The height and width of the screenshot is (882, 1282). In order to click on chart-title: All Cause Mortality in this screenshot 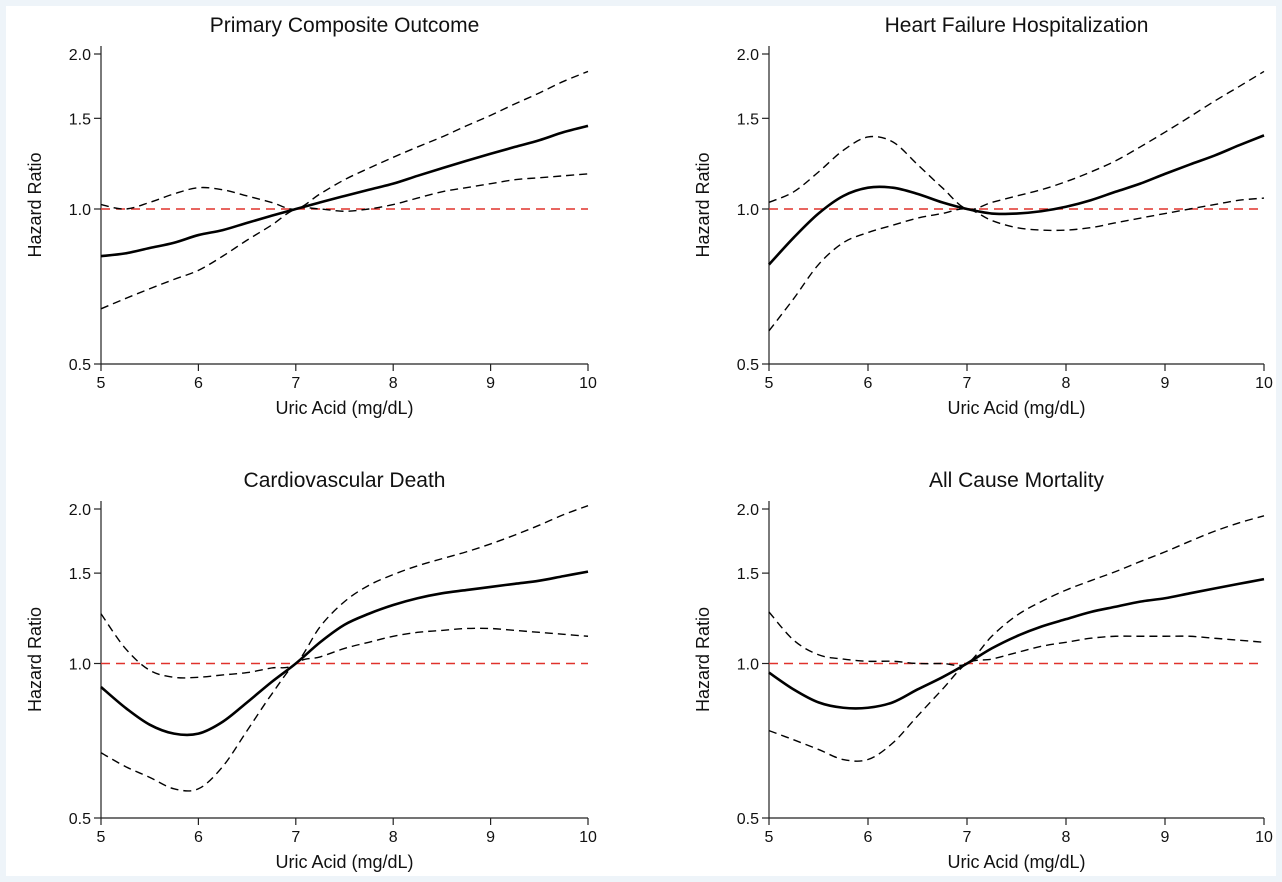, I will do `click(1017, 480)`.